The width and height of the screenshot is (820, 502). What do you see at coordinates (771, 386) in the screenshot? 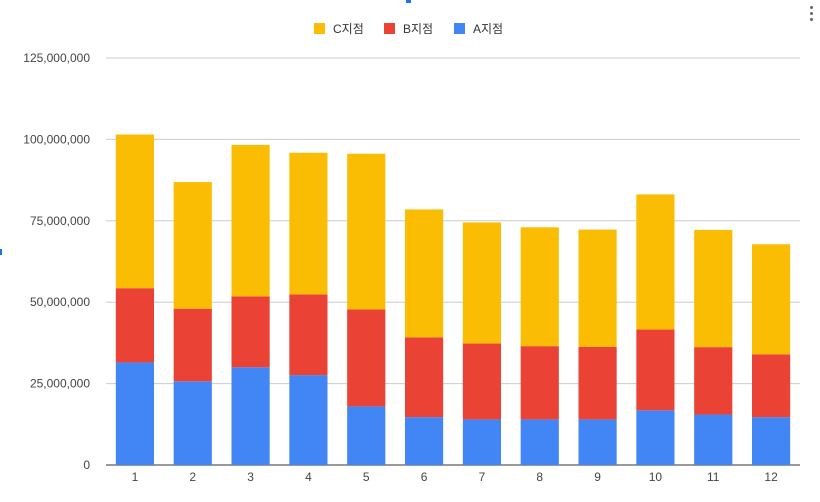
I see `bar-B지점-12` at bounding box center [771, 386].